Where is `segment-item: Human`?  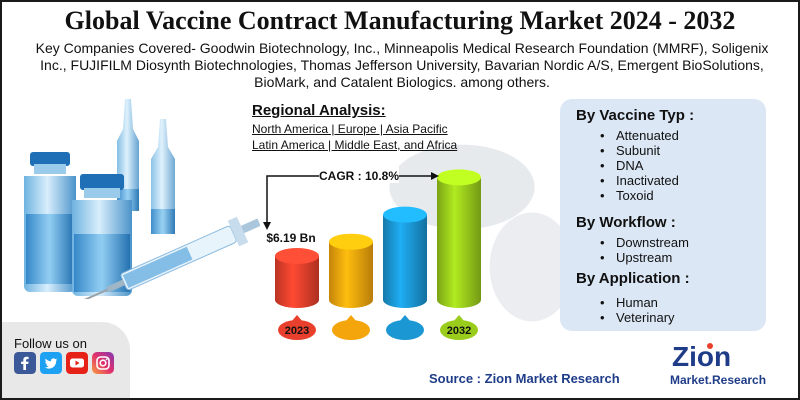 segment-item: Human is located at coordinates (637, 302).